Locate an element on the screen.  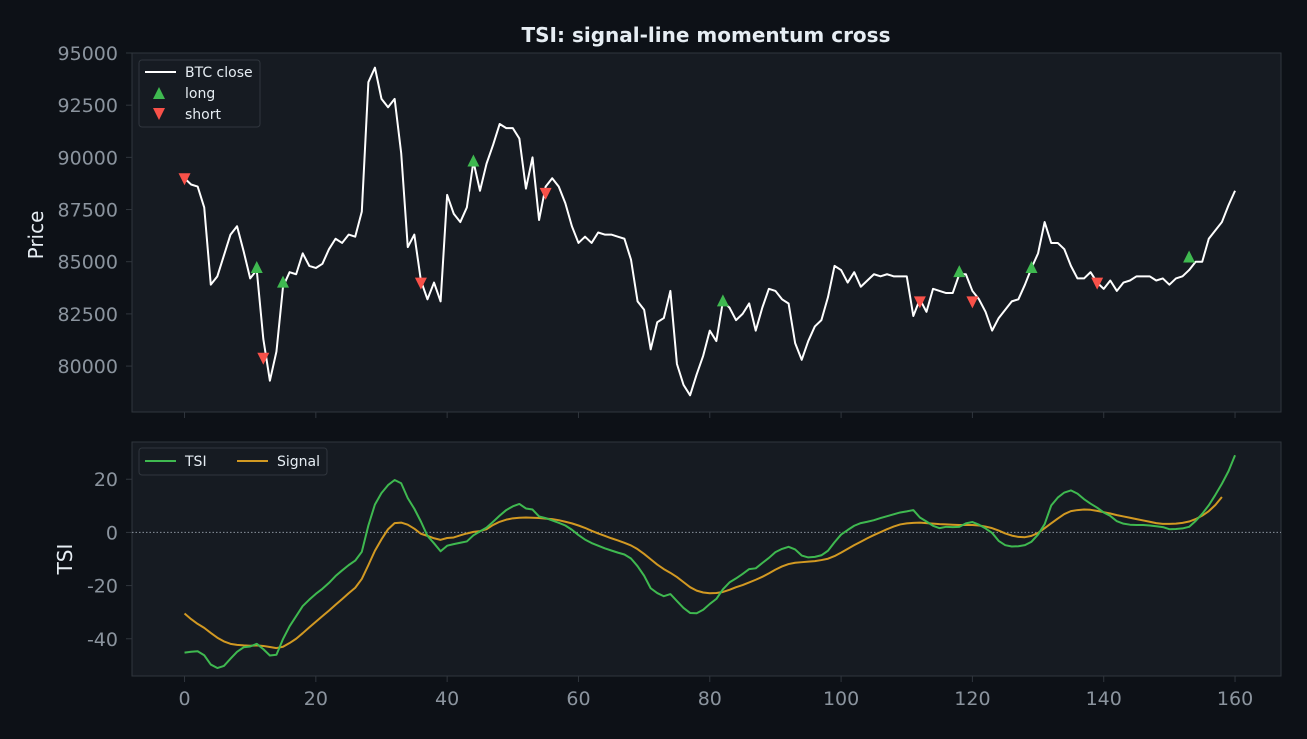
y-tick-label: -40 is located at coordinates (102, 640).